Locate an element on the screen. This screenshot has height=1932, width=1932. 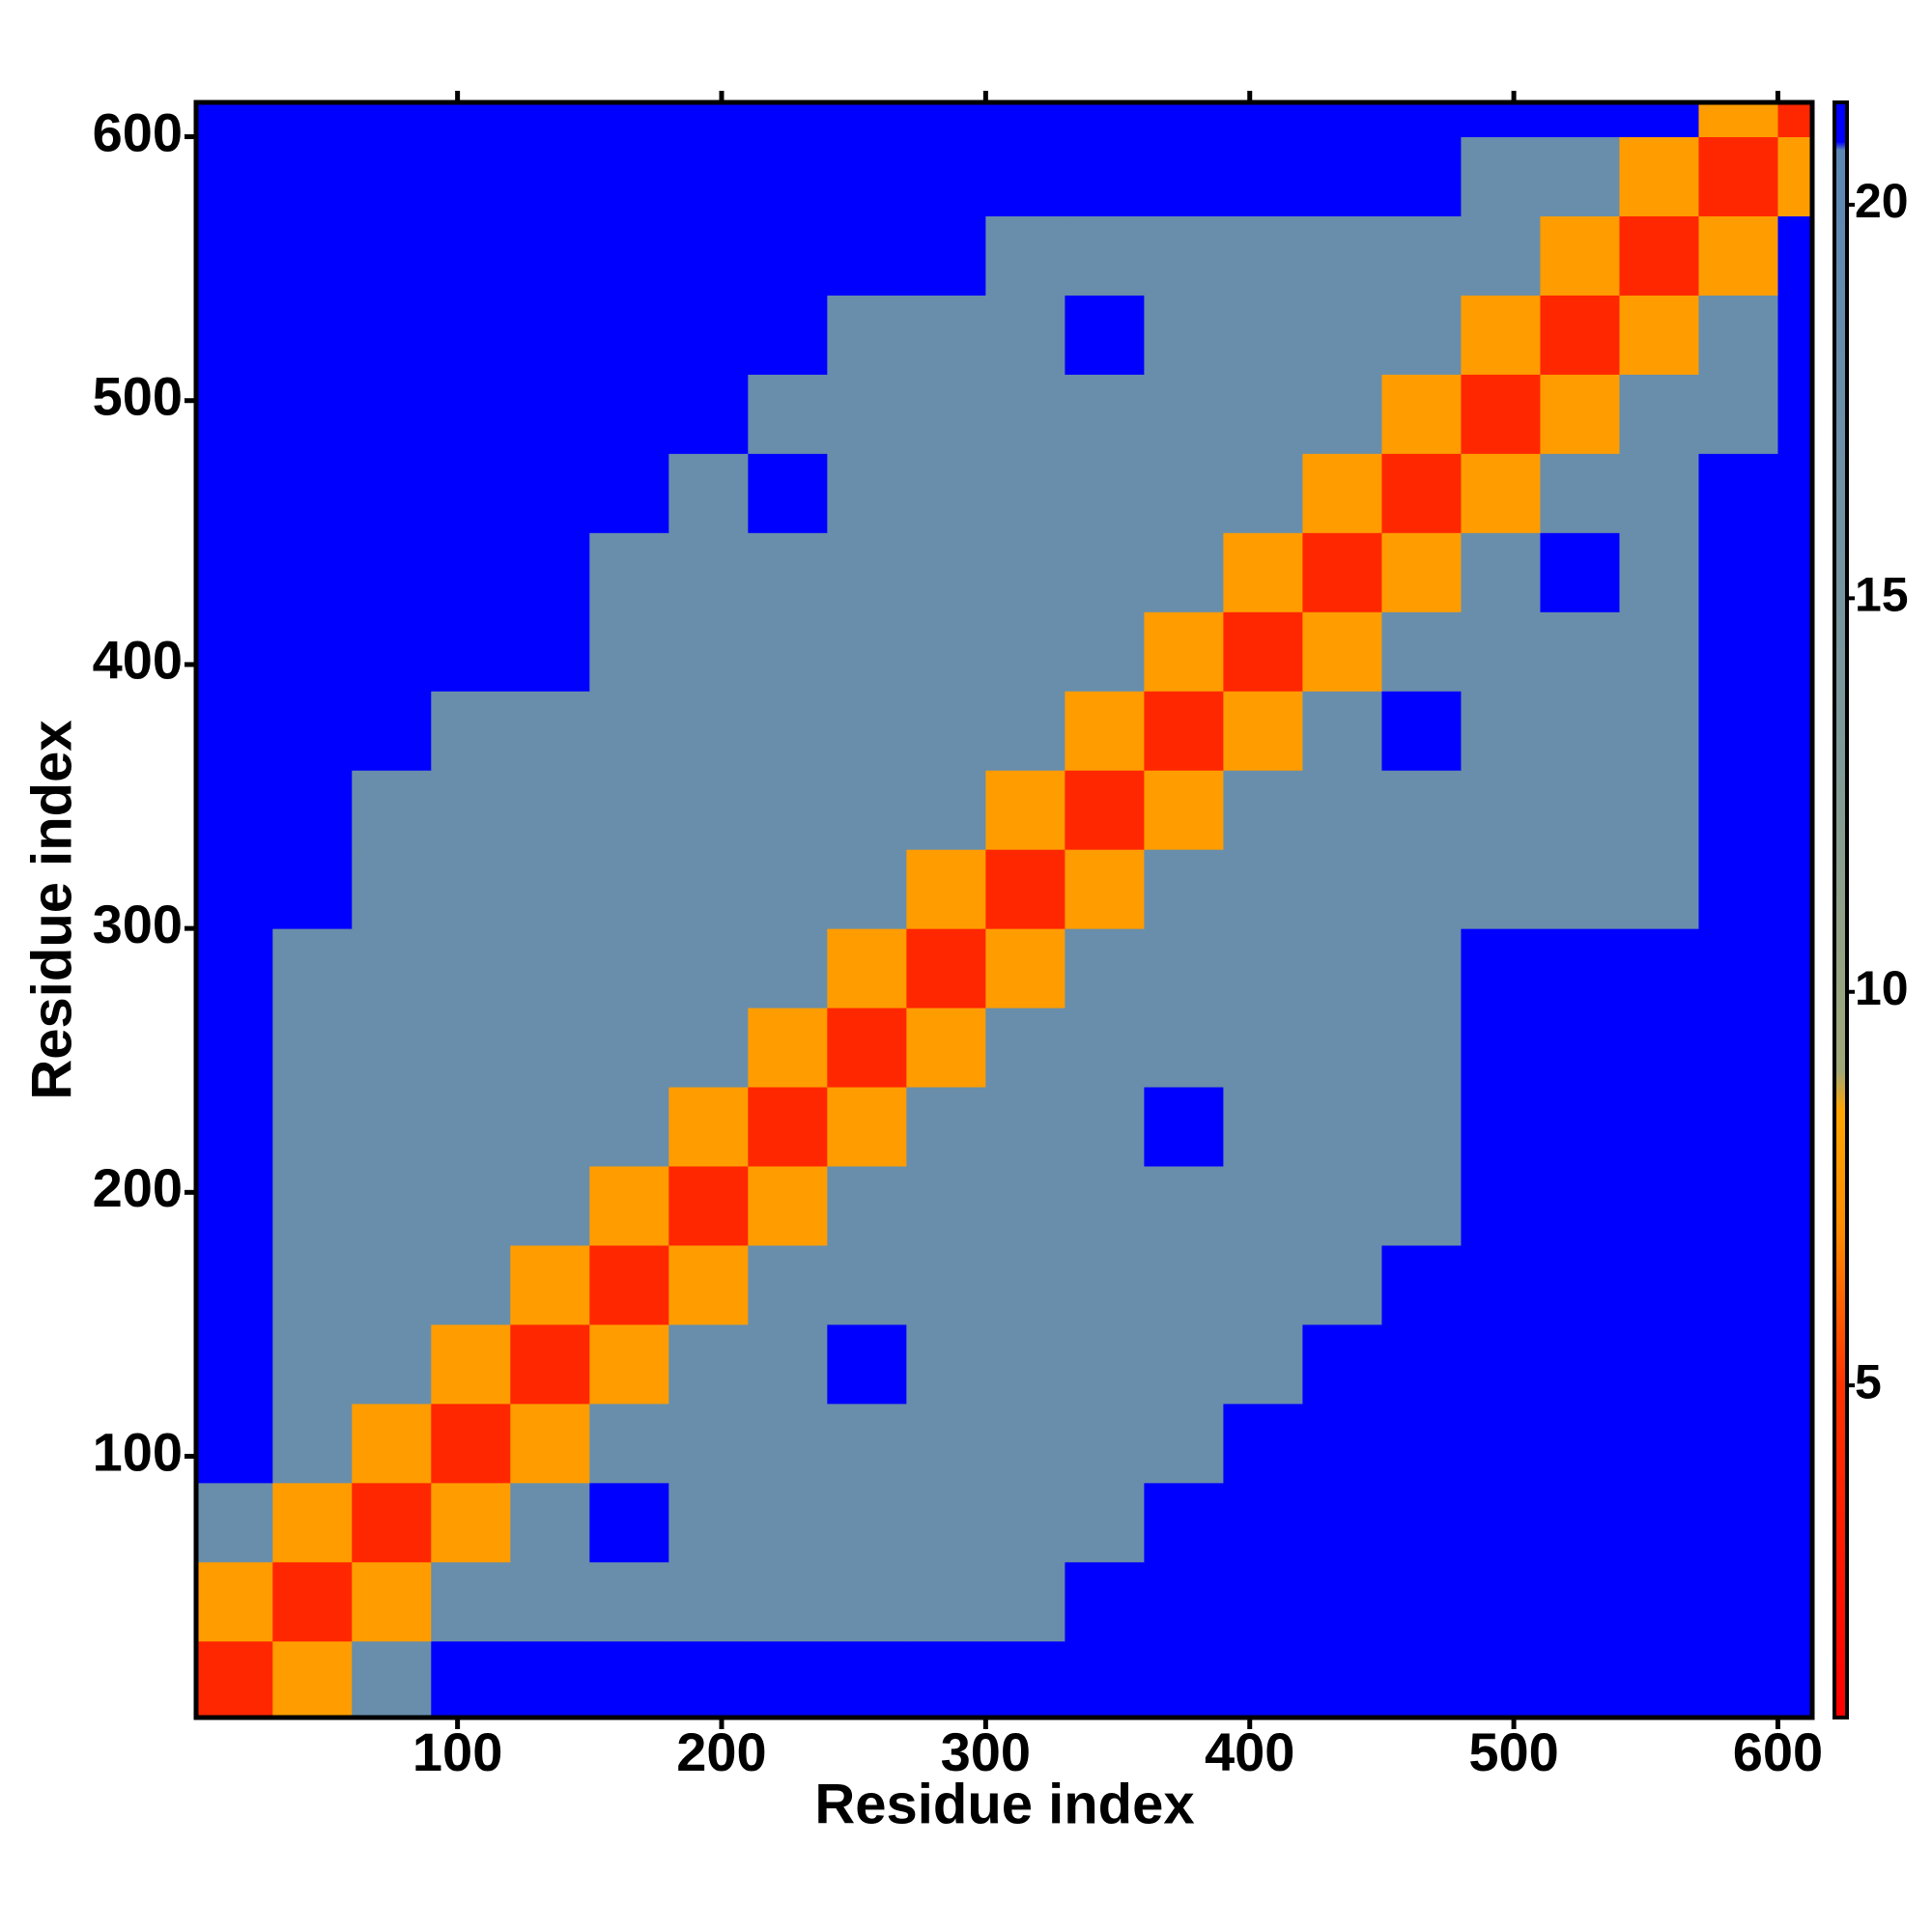
y-tick-label: 400 is located at coordinates (138, 660).